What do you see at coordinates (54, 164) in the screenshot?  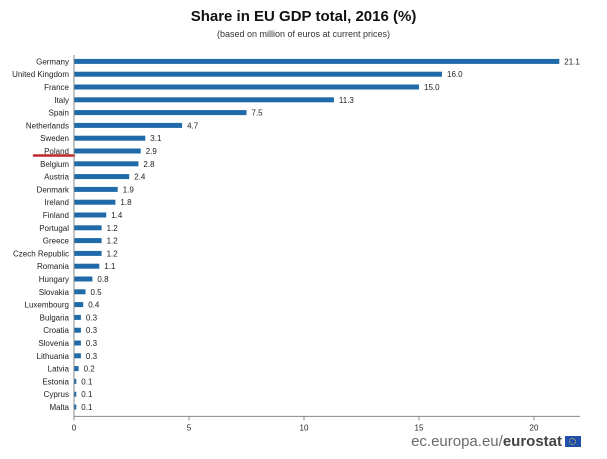 I see `category-label: Belgium` at bounding box center [54, 164].